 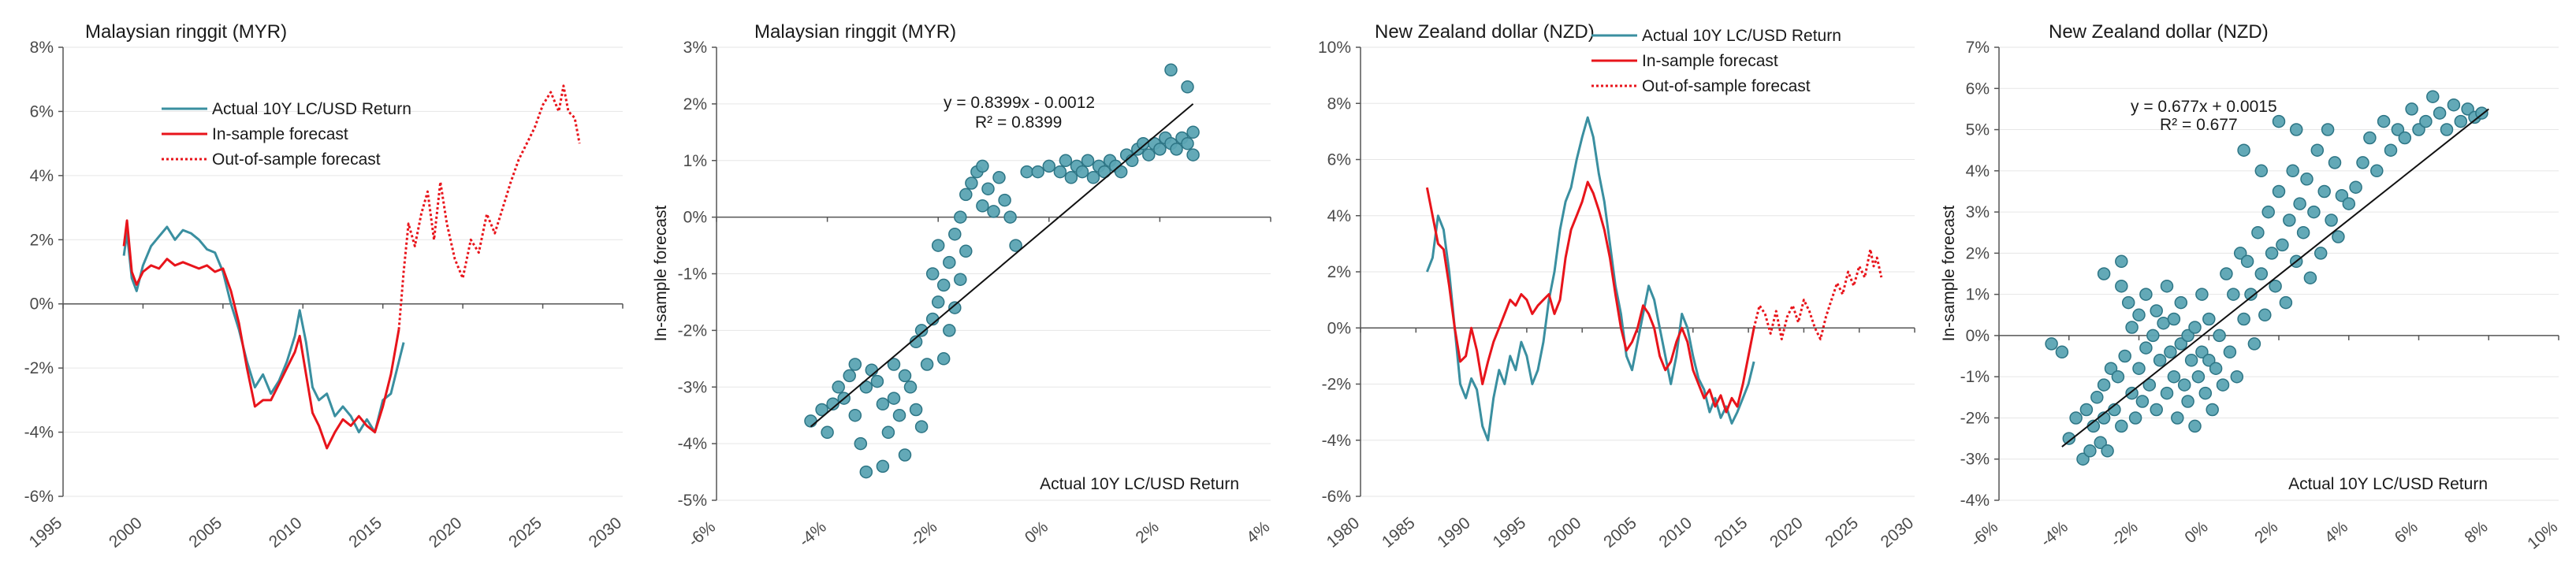 What do you see at coordinates (2388, 484) in the screenshot?
I see `nzd-scatter-x-axis-label: Actual 10Y LC/USD Return` at bounding box center [2388, 484].